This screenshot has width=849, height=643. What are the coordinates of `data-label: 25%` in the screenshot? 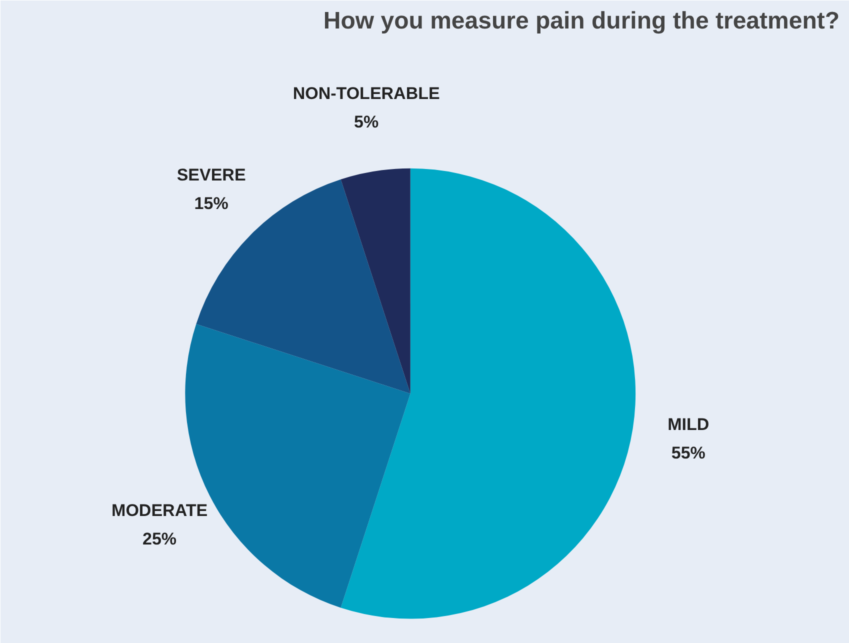 It's located at (159, 539).